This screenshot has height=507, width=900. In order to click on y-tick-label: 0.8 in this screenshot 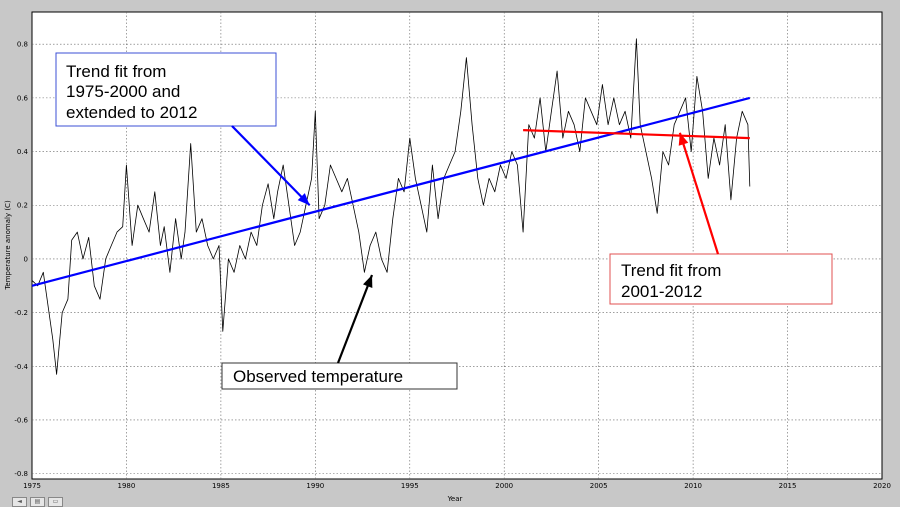, I will do `click(22, 45)`.